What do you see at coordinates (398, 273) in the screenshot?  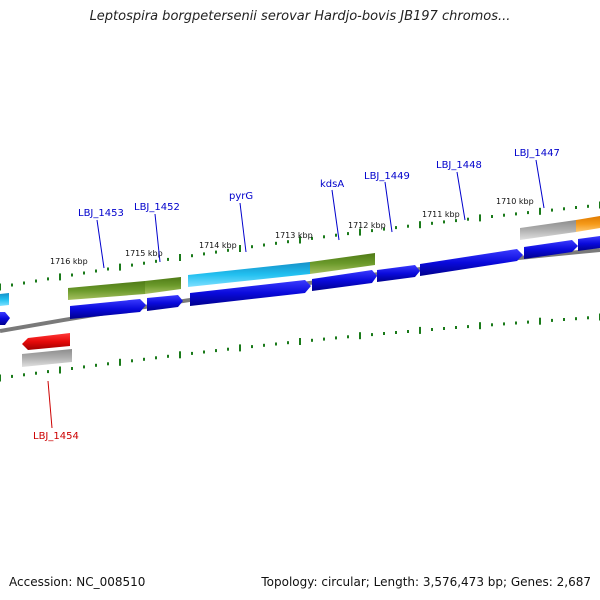 I see `gene-LBJ_1449-arrow` at bounding box center [398, 273].